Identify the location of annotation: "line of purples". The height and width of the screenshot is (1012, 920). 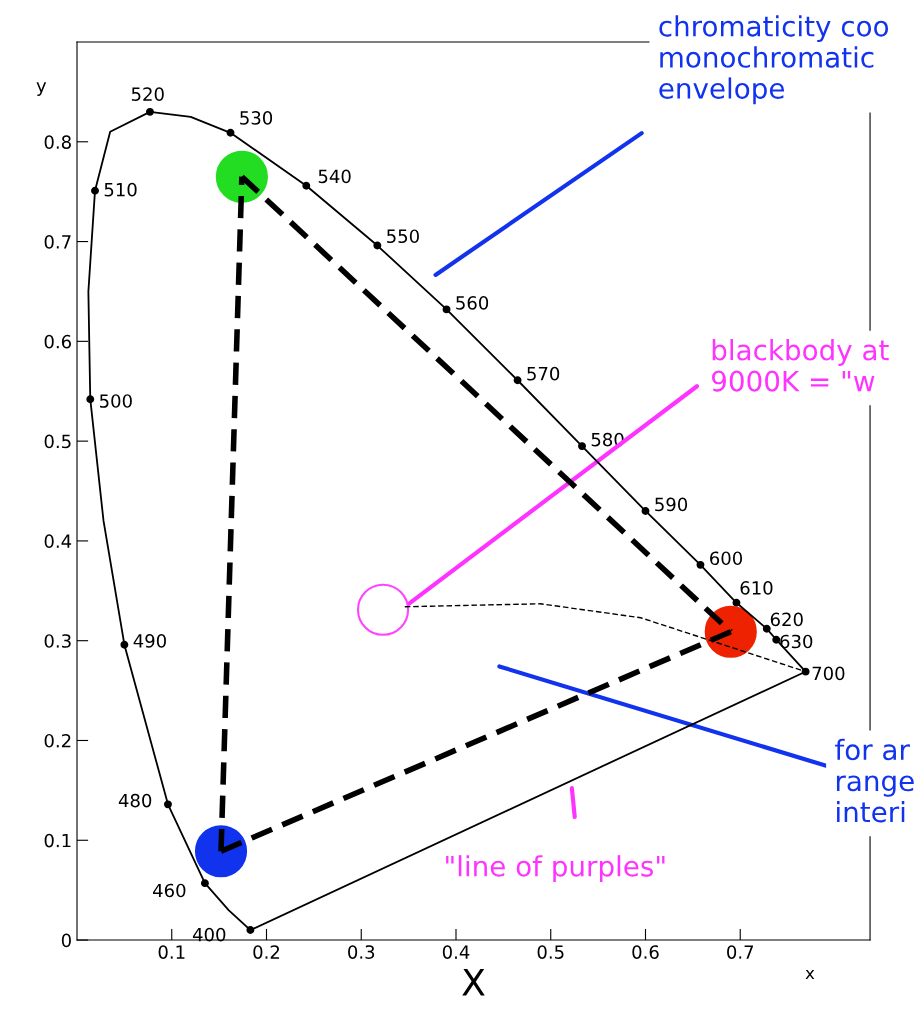
(555, 869).